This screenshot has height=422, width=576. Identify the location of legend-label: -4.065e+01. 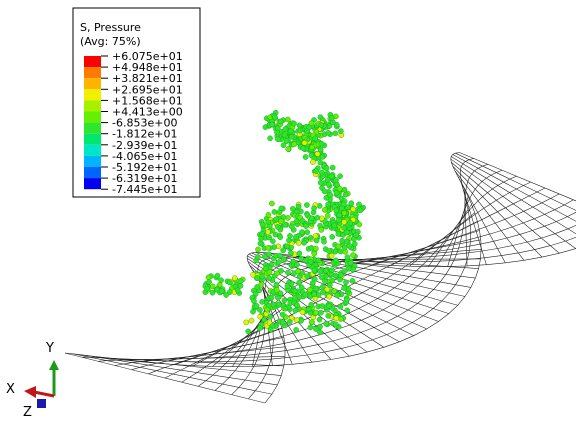
(144, 156).